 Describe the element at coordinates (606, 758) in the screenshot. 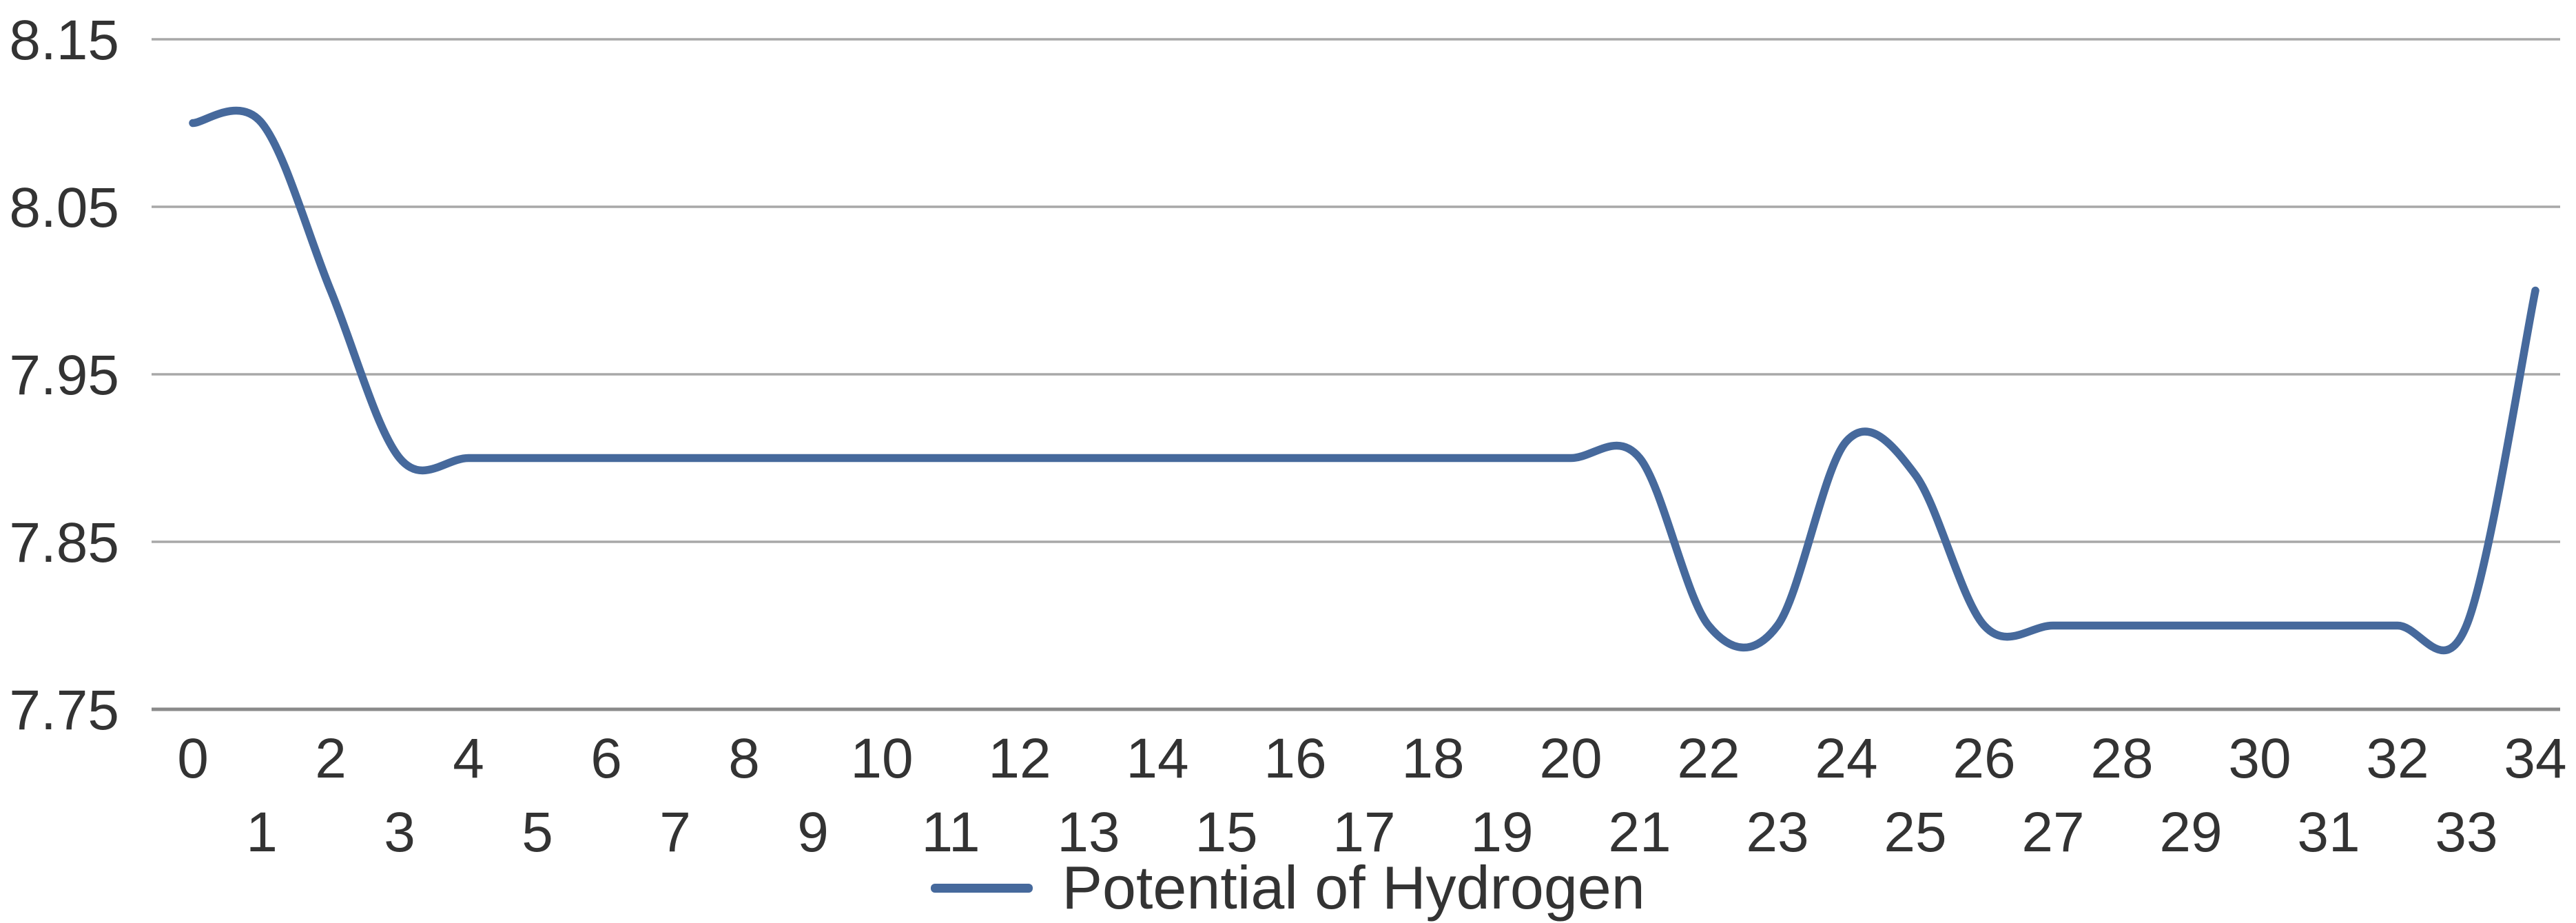

I see `x-tick-label: 6` at that location.